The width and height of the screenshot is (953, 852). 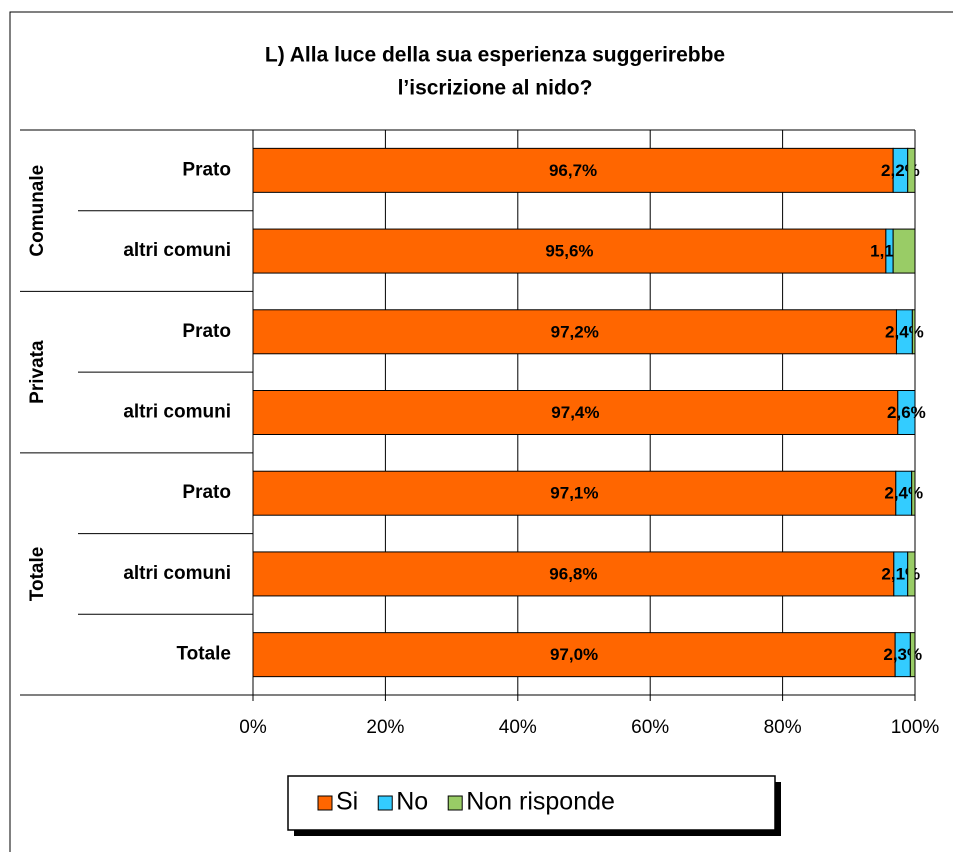 I want to click on data-label: 96,8%, so click(x=573, y=573).